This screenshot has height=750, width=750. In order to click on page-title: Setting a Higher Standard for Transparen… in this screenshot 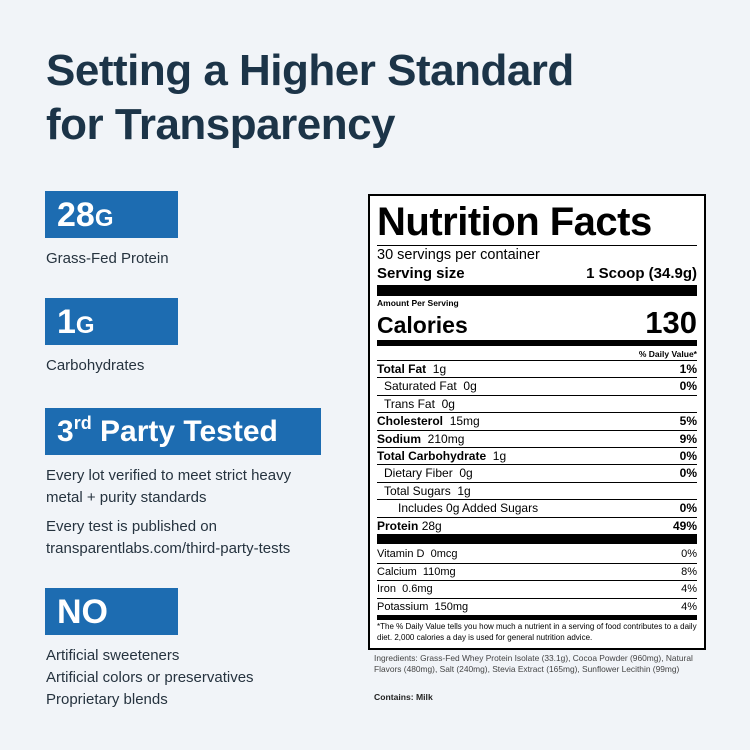, I will do `click(366, 98)`.